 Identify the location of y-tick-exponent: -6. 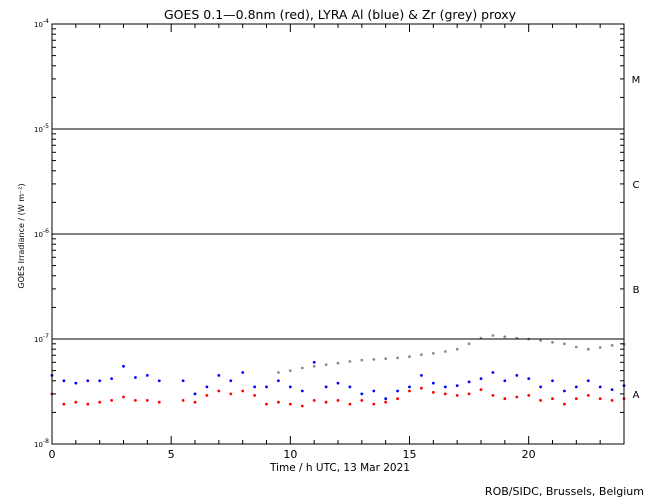
(46, 231).